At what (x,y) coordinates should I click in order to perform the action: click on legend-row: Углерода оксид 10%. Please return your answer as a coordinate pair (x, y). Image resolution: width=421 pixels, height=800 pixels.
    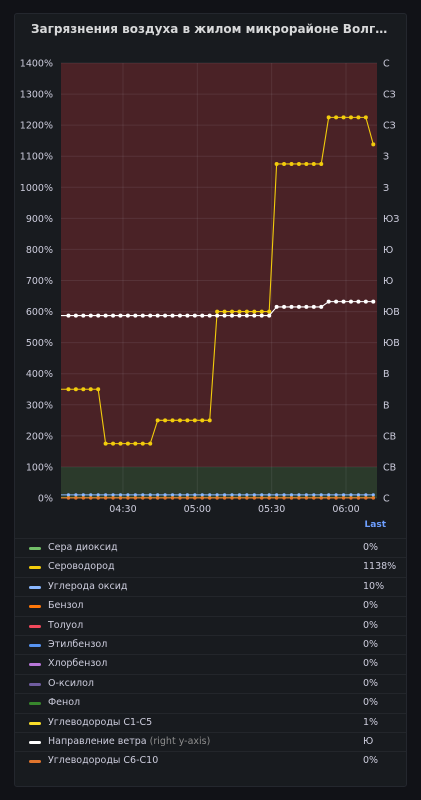
    Looking at the image, I should click on (210, 586).